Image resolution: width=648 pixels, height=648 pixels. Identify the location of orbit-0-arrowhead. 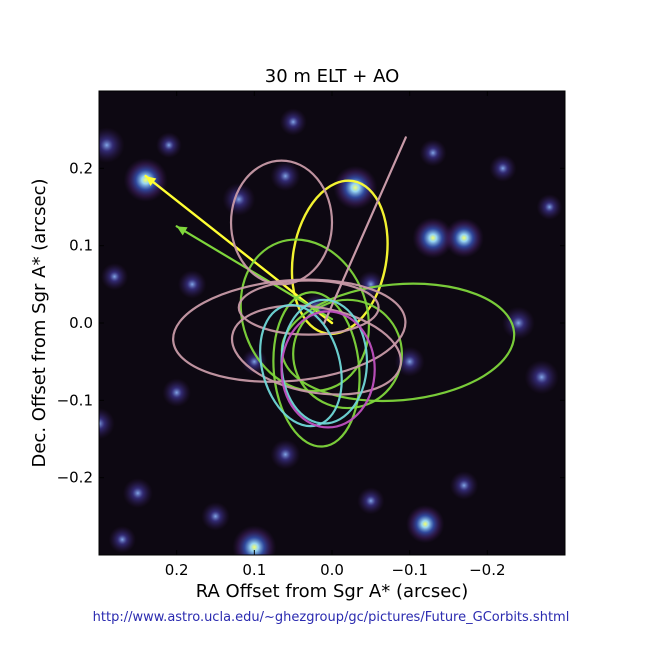
(151, 181).